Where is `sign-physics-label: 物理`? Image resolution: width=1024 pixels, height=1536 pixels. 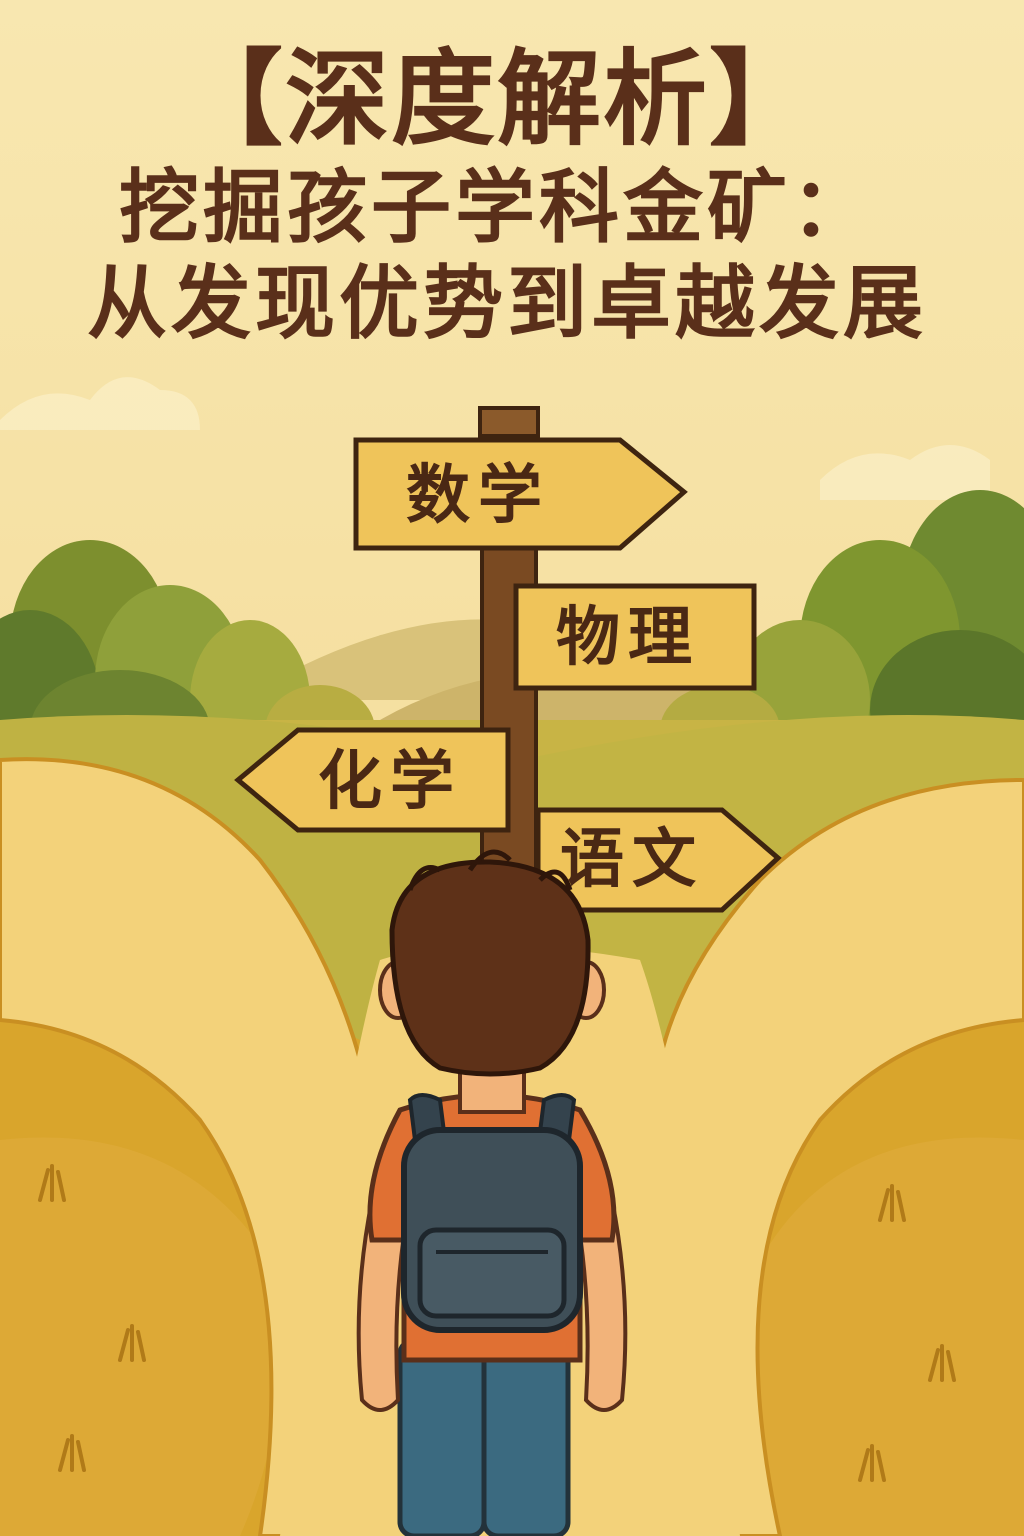 sign-physics-label: 物理 is located at coordinates (628, 638).